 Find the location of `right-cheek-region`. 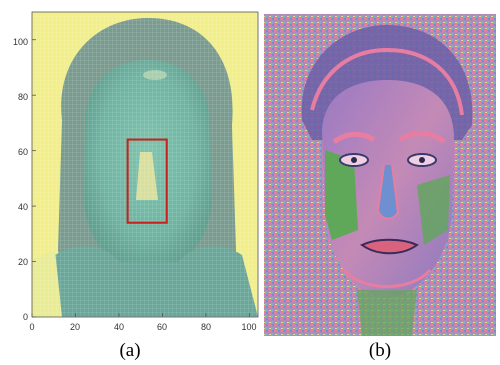

right-cheek-region is located at coordinates (433, 210).